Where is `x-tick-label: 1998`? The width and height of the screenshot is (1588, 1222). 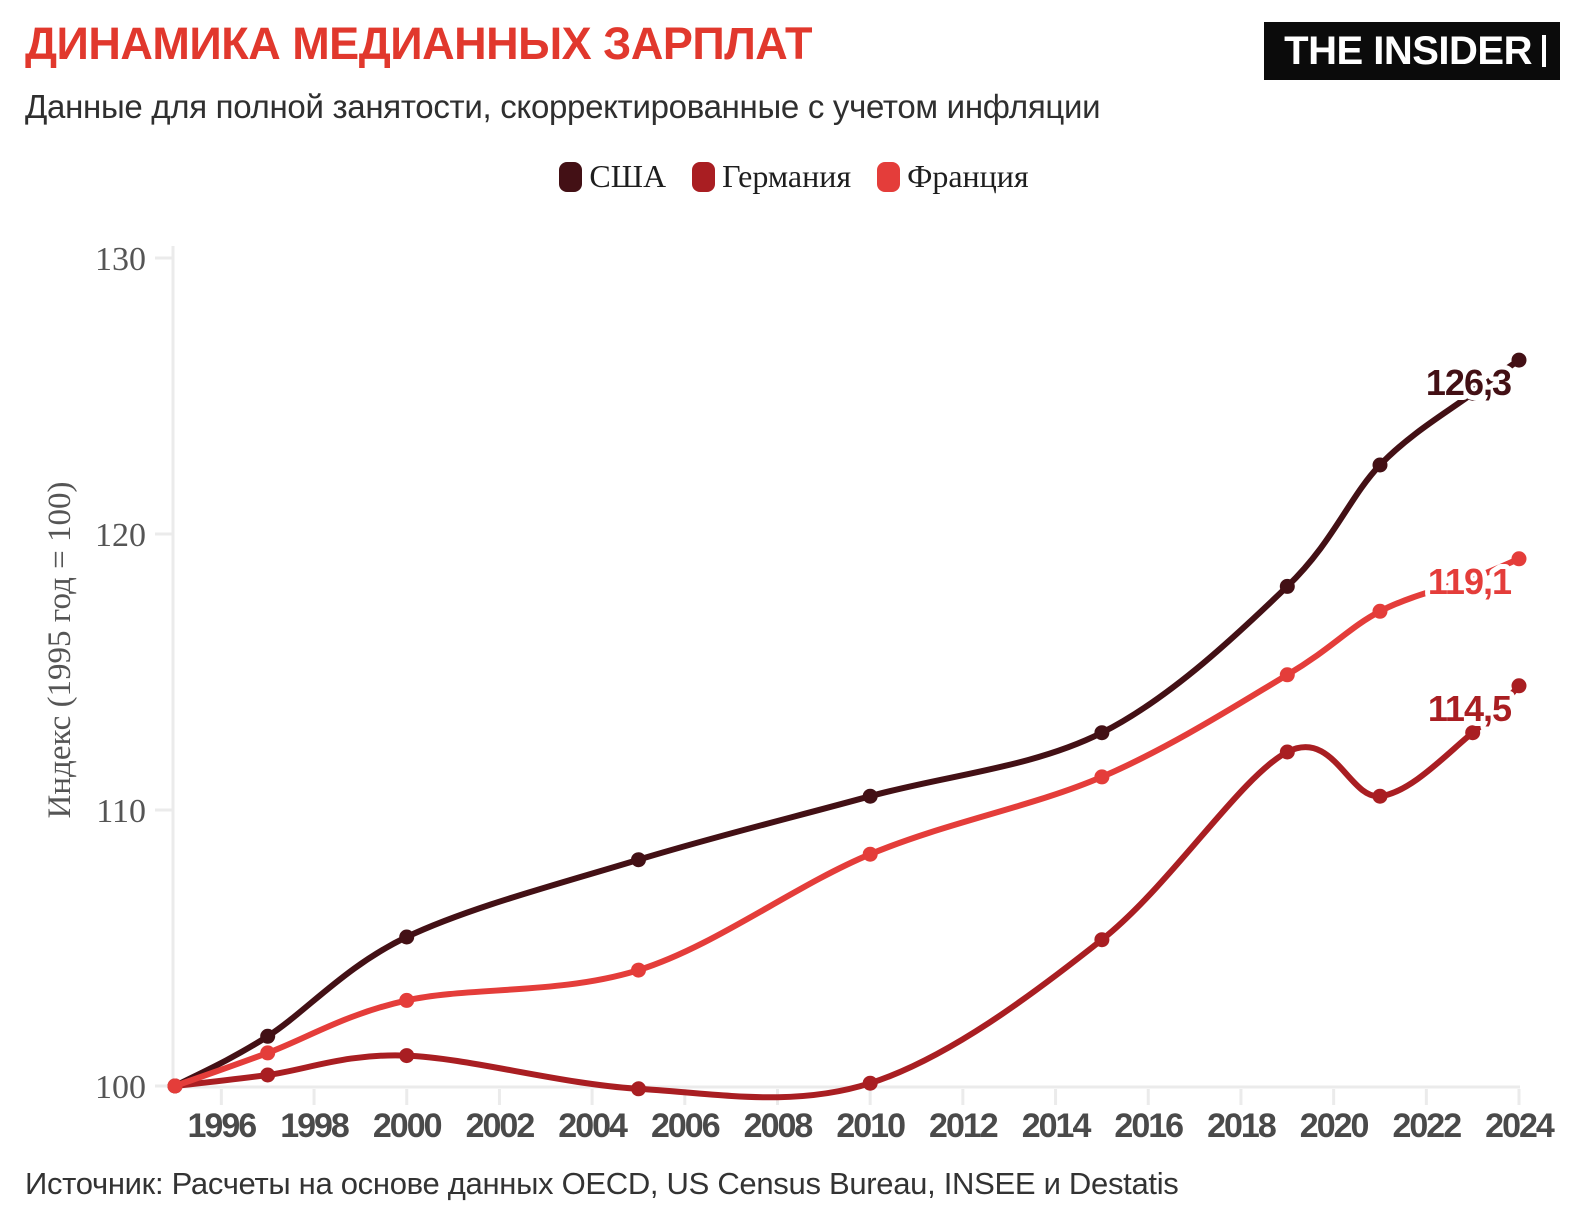
x-tick-label: 1998 is located at coordinates (314, 1126).